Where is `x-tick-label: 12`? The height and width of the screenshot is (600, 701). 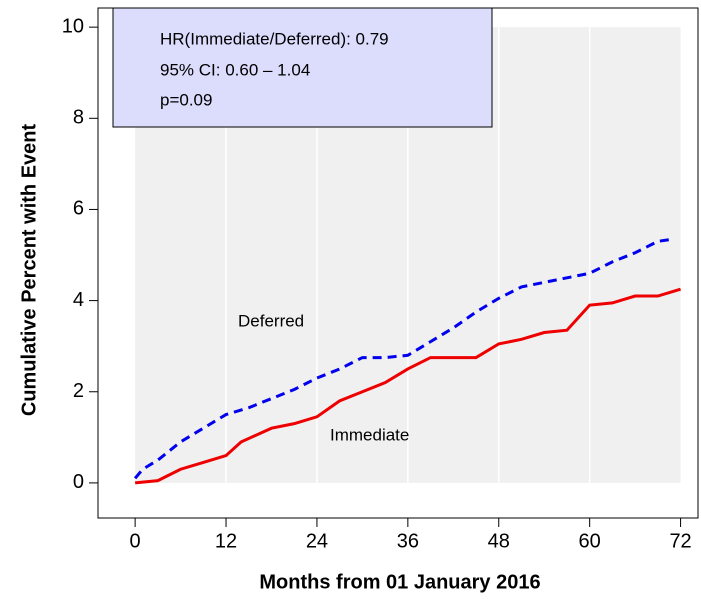 x-tick-label: 12 is located at coordinates (226, 541).